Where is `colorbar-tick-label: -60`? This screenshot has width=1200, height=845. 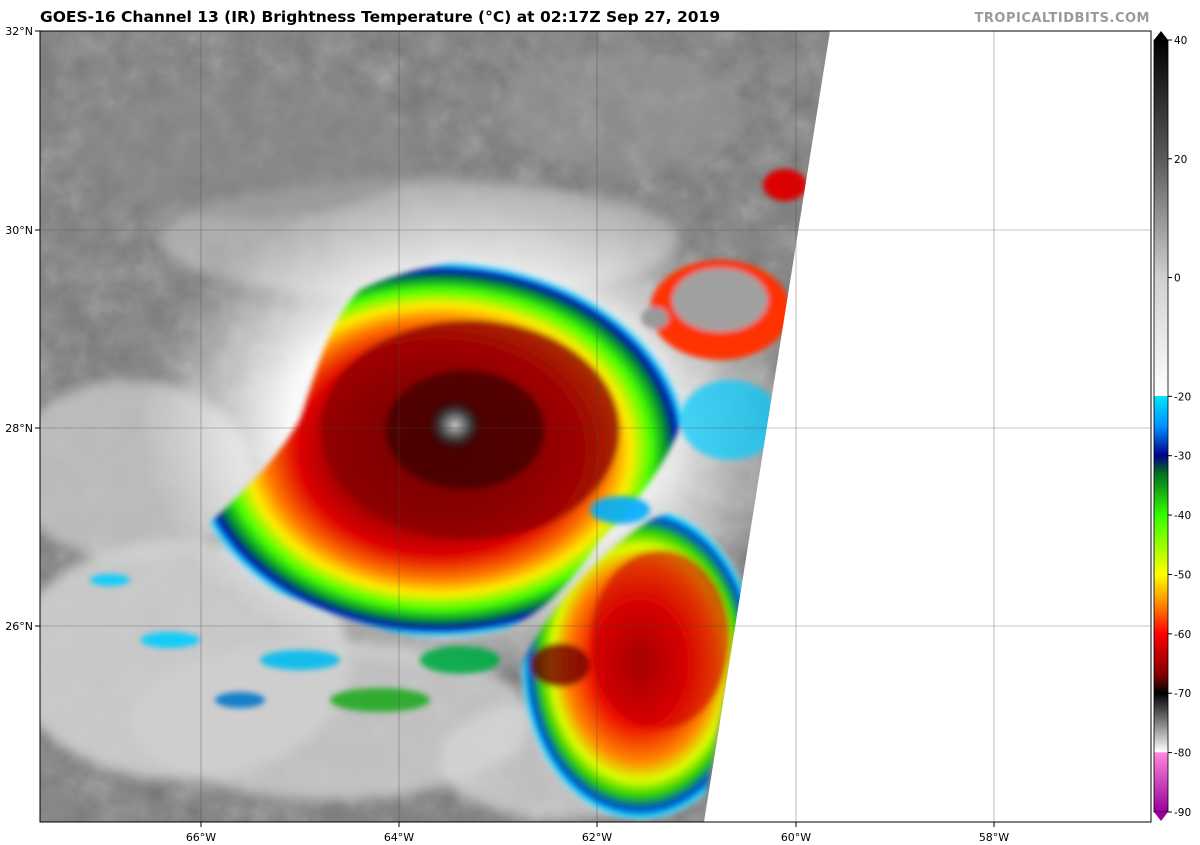 colorbar-tick-label: -60 is located at coordinates (1182, 635).